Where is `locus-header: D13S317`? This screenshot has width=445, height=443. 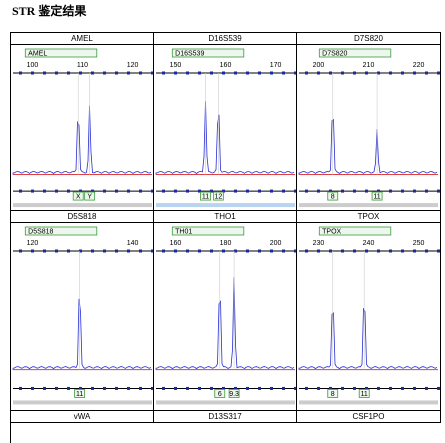 locus-header: D13S317 is located at coordinates (225, 417).